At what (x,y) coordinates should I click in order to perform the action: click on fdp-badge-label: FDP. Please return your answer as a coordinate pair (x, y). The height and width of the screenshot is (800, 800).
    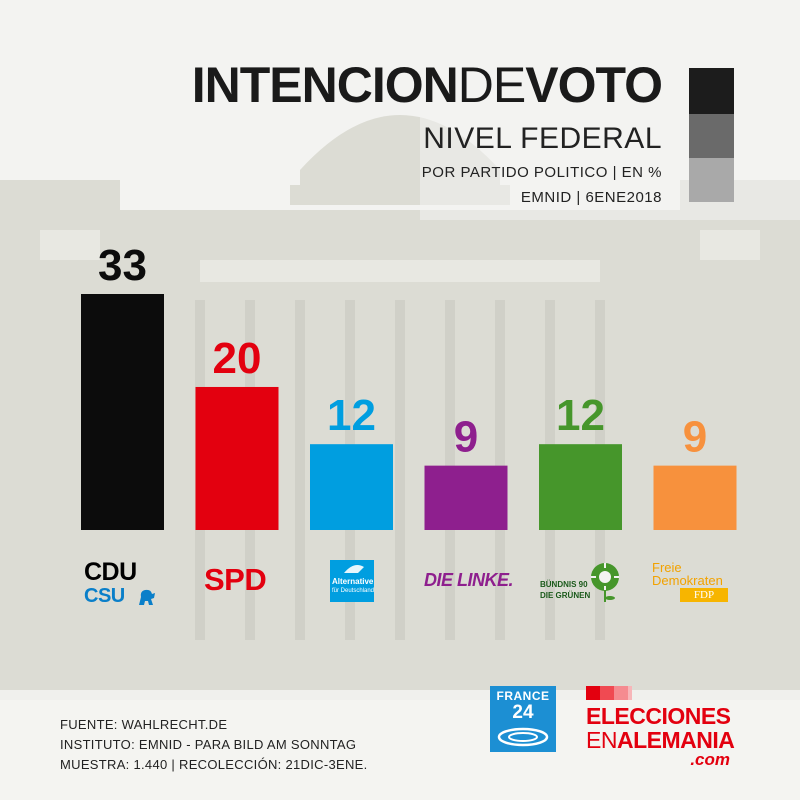
    Looking at the image, I should click on (704, 595).